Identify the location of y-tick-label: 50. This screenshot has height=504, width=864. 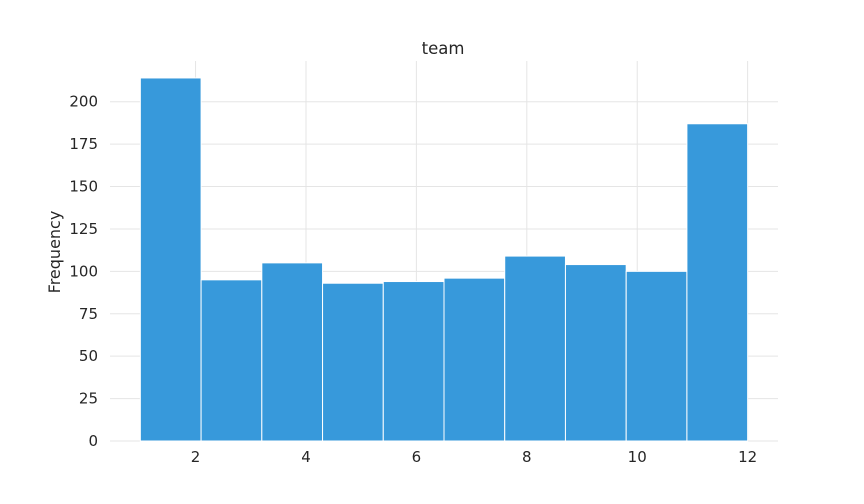
(88, 356).